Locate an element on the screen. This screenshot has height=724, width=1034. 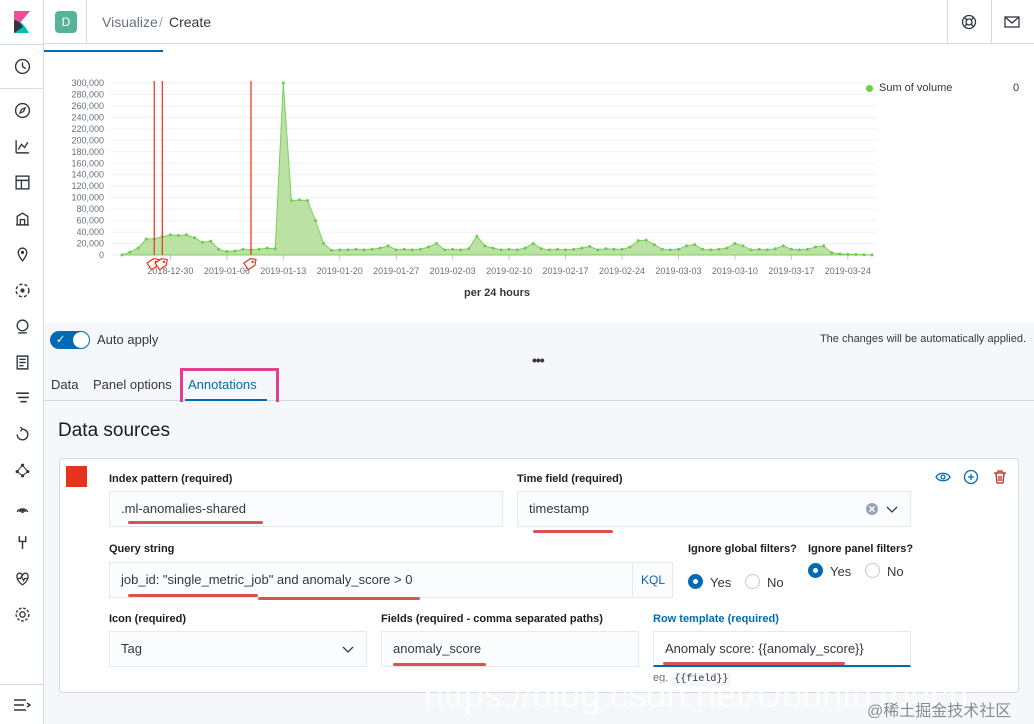
ignore-panel-no-radio is located at coordinates (872, 570).